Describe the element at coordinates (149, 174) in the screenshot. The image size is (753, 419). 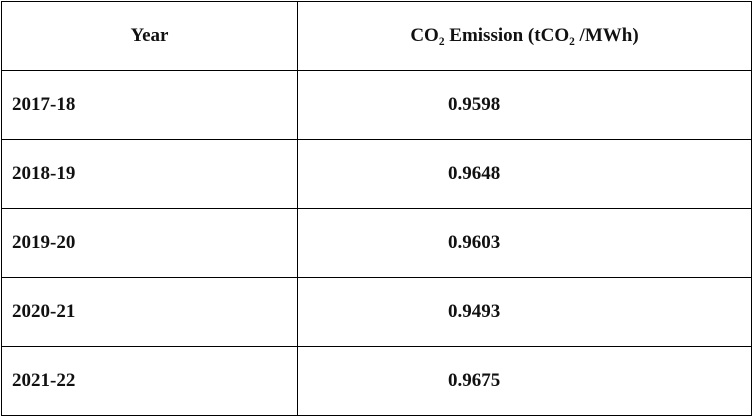
I see `year-cell: 2018-19` at that location.